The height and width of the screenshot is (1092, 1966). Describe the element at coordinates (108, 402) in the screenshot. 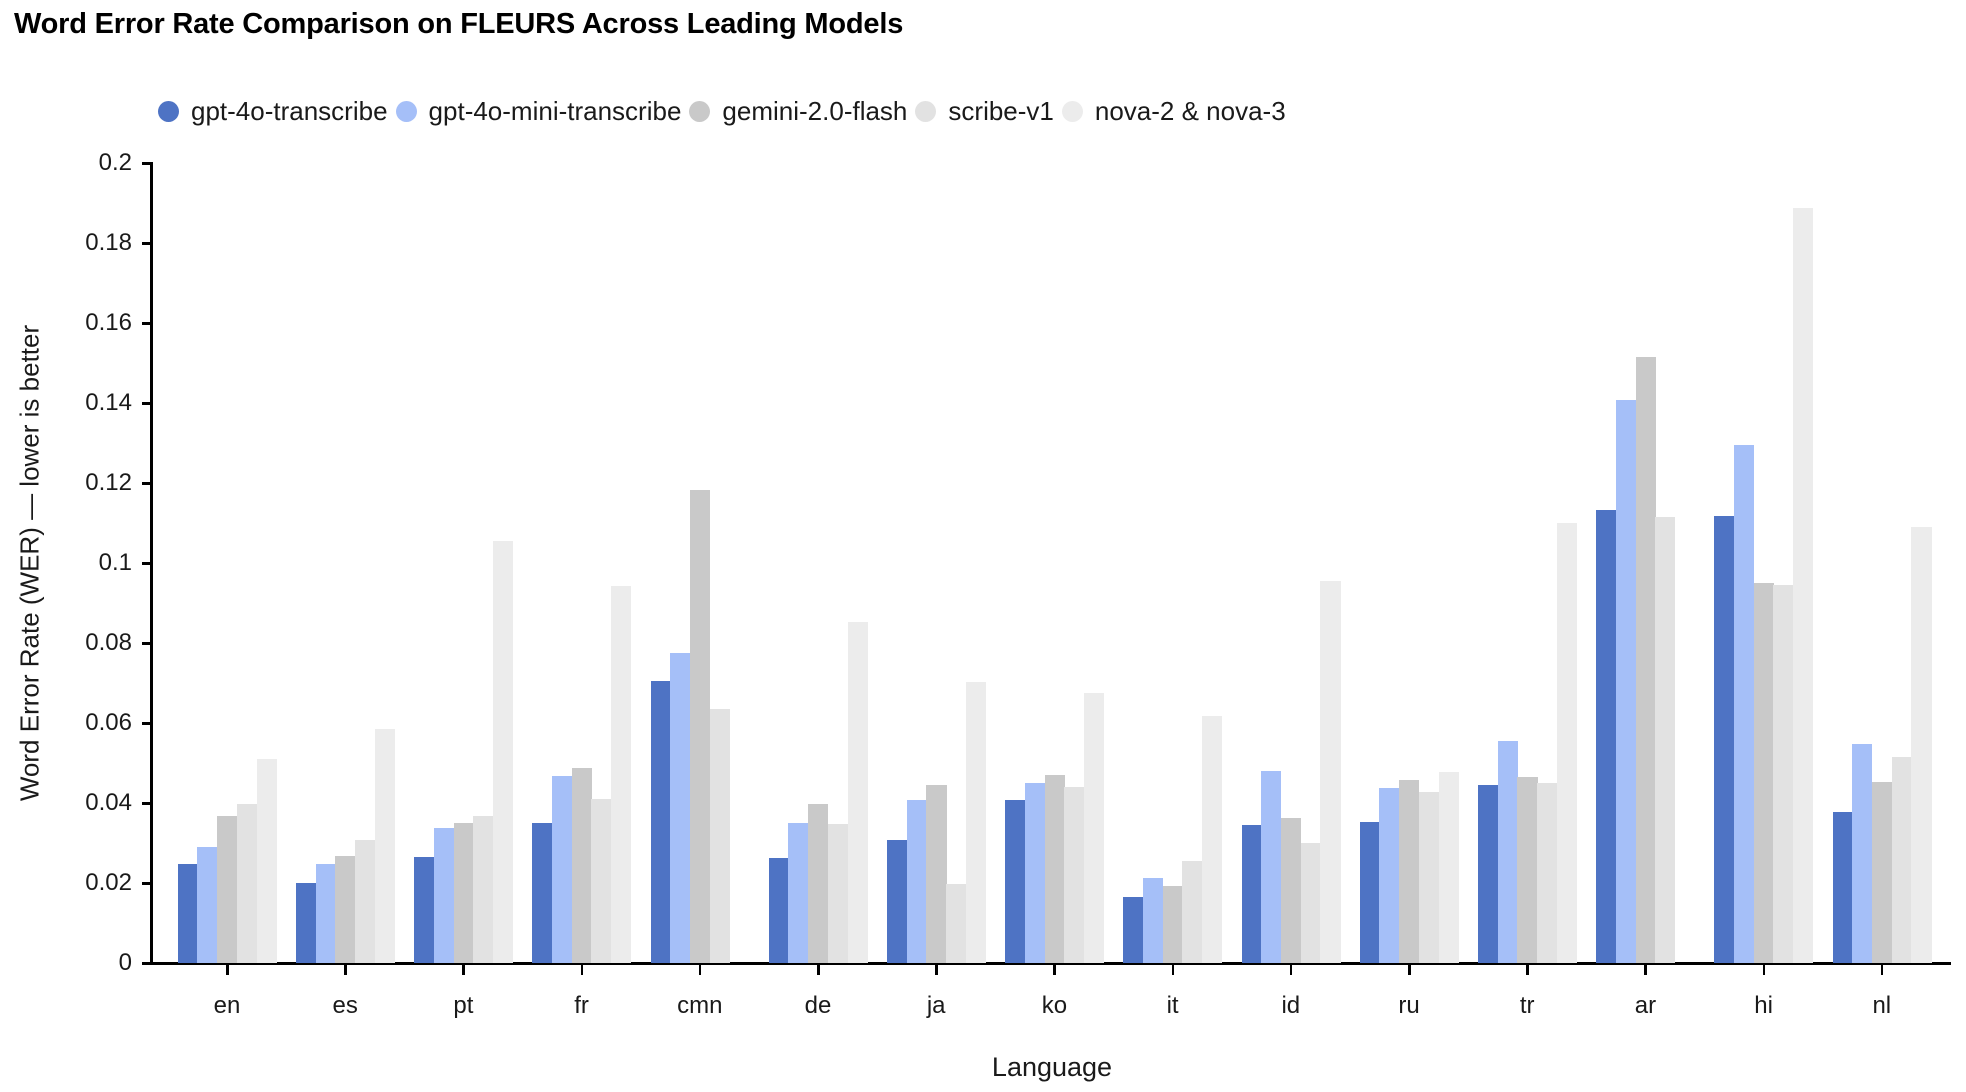

I see `y-tick-label: 0.14` at that location.